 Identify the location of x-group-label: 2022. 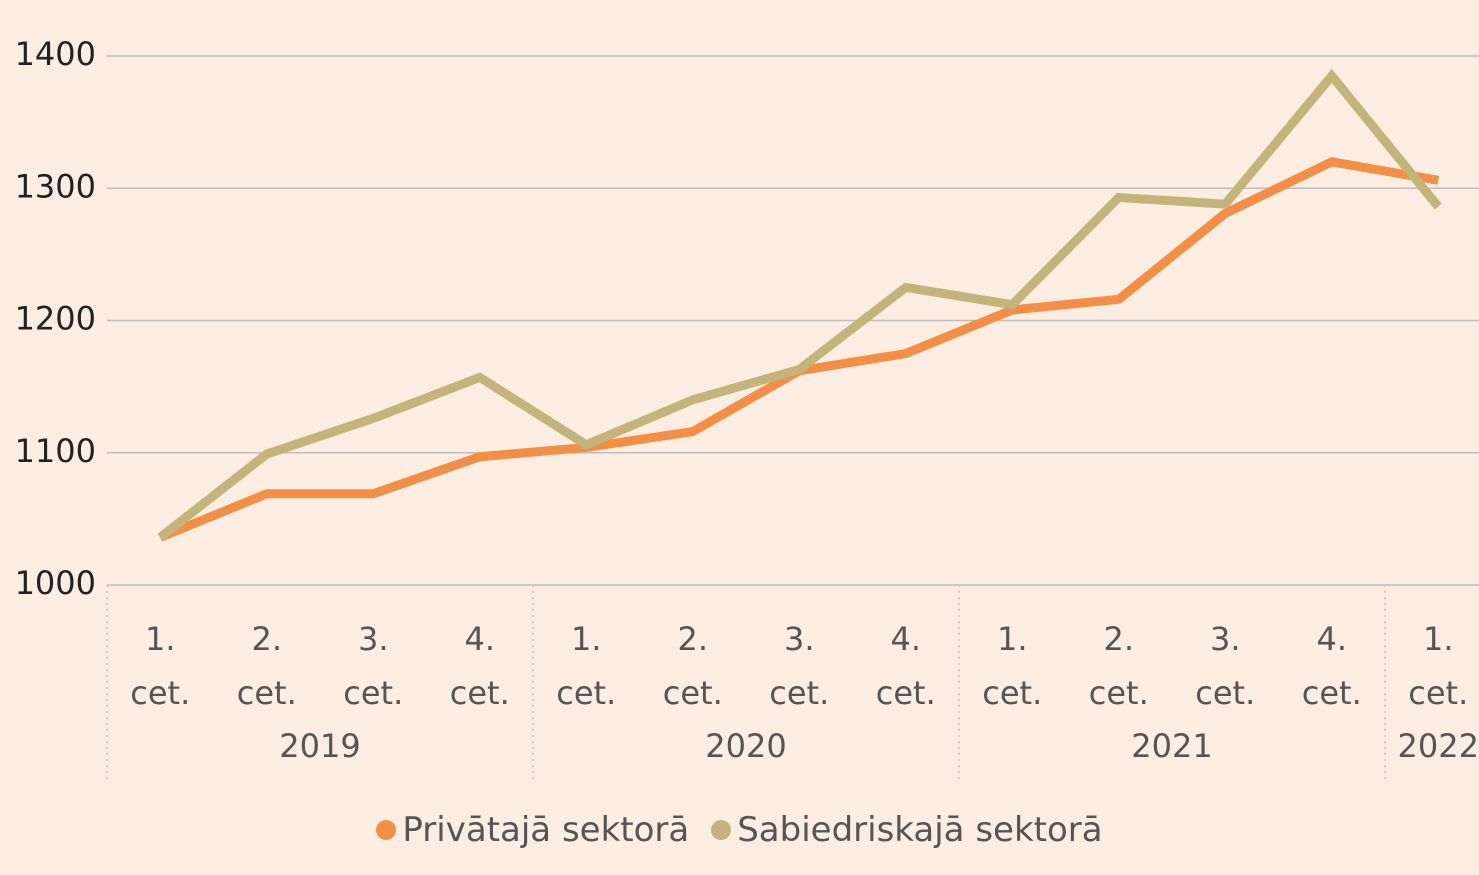
(1438, 746).